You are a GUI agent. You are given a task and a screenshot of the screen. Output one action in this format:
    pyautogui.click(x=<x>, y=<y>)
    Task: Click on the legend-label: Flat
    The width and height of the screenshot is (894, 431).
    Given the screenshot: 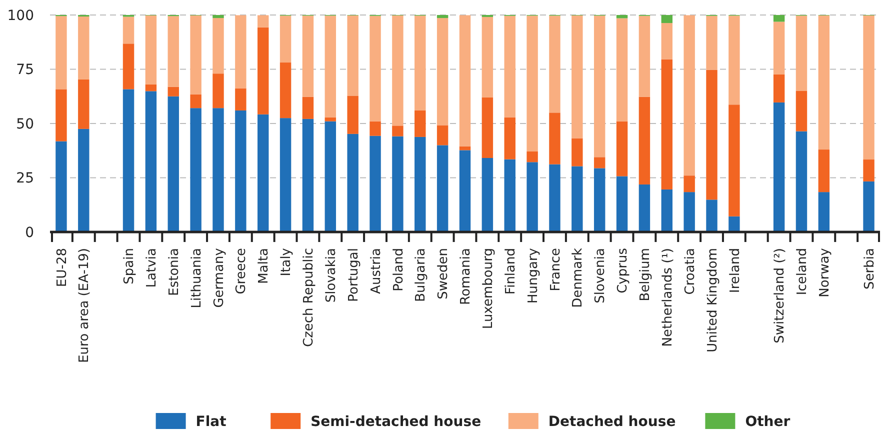 What is the action you would take?
    pyautogui.click(x=211, y=422)
    